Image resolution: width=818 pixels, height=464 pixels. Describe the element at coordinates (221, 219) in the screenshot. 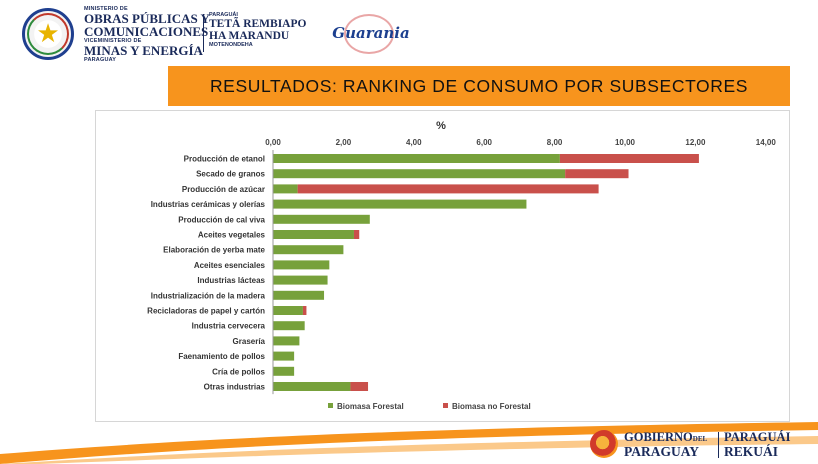

I see `category-label: Producción de cal viva` at that location.